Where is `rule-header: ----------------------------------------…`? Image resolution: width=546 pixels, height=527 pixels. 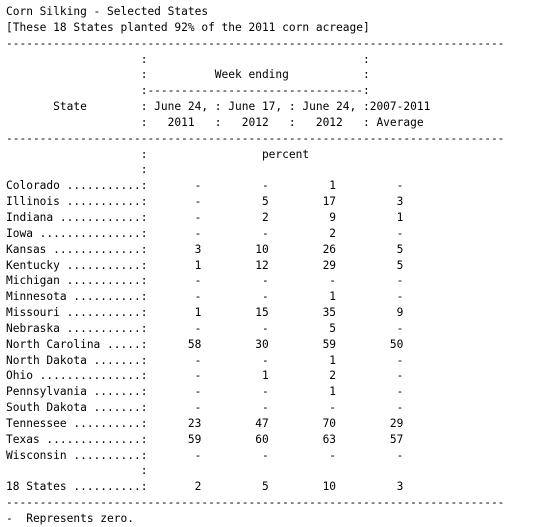
rule-header: ----------------------------------------… is located at coordinates (255, 138).